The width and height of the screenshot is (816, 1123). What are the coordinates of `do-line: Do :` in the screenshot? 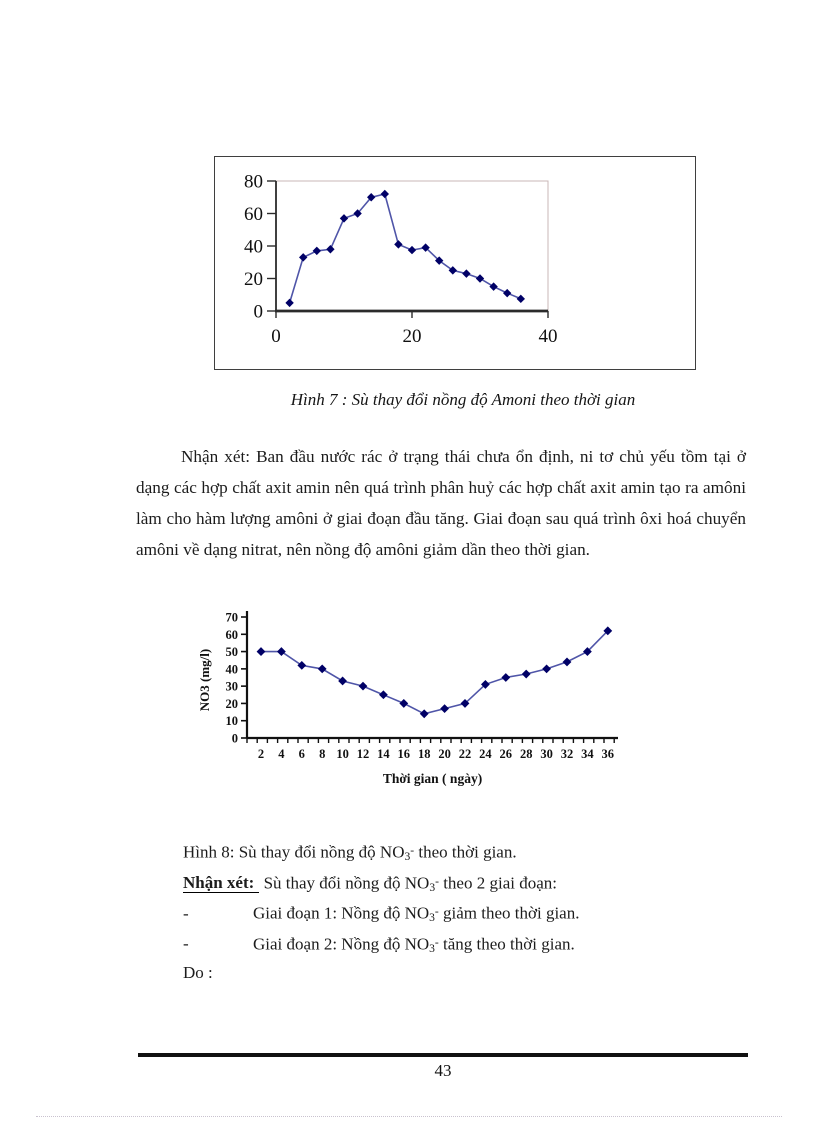 It's located at (198, 973).